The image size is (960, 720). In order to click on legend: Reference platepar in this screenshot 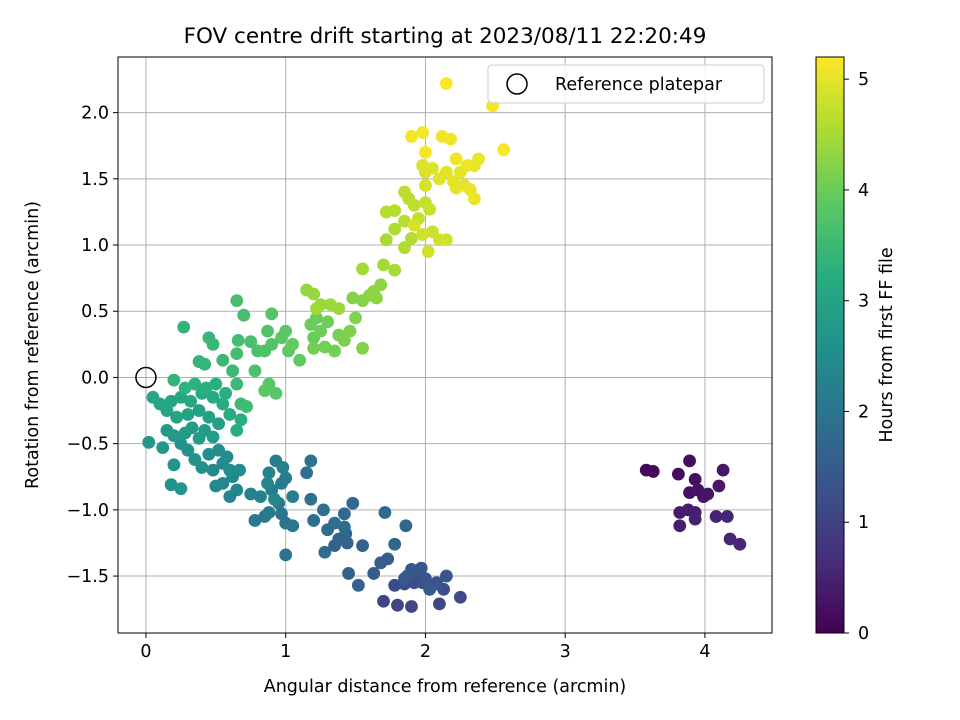, I will do `click(626, 84)`.